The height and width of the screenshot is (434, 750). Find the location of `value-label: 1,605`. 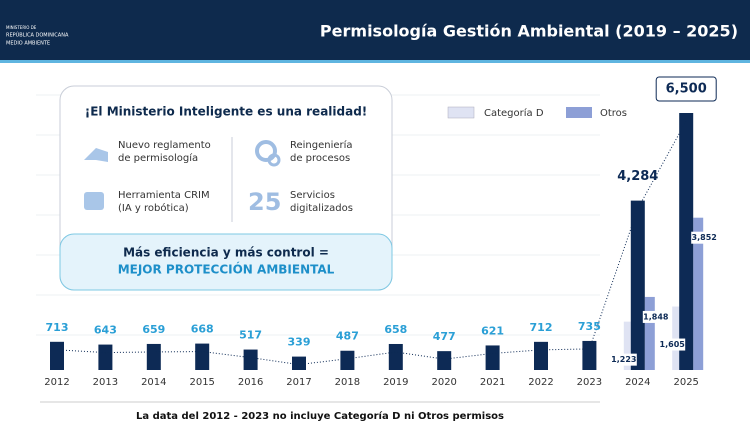

value-label: 1,605 is located at coordinates (673, 344).